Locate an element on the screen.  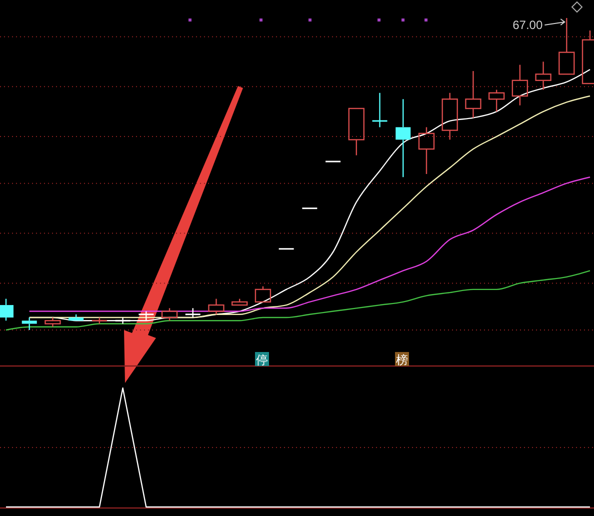
annotation: 67.00 is located at coordinates (527, 25).